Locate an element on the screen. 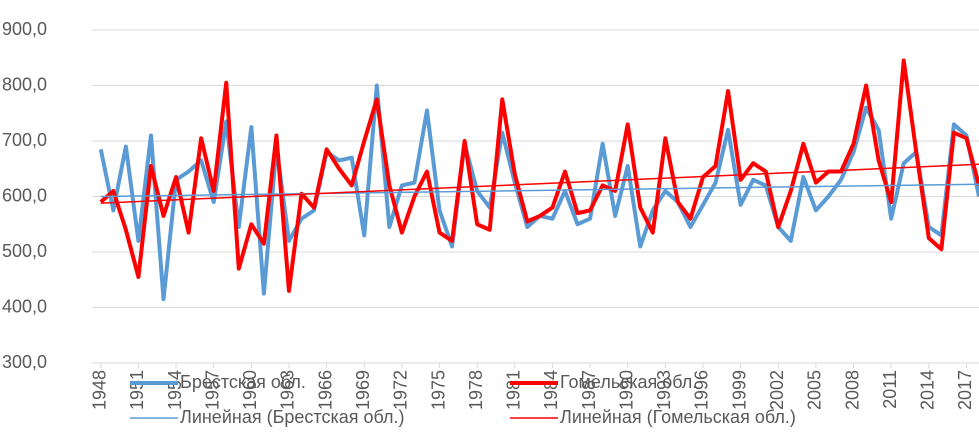  x-tick-label: 2014 is located at coordinates (928, 390).